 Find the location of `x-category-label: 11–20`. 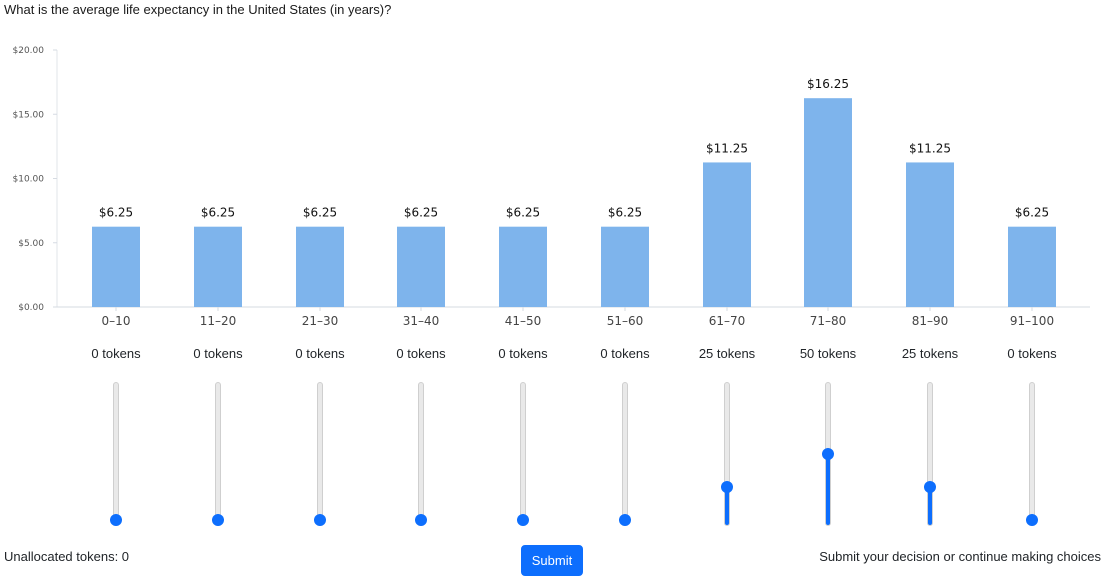

x-category-label: 11–20 is located at coordinates (218, 321).